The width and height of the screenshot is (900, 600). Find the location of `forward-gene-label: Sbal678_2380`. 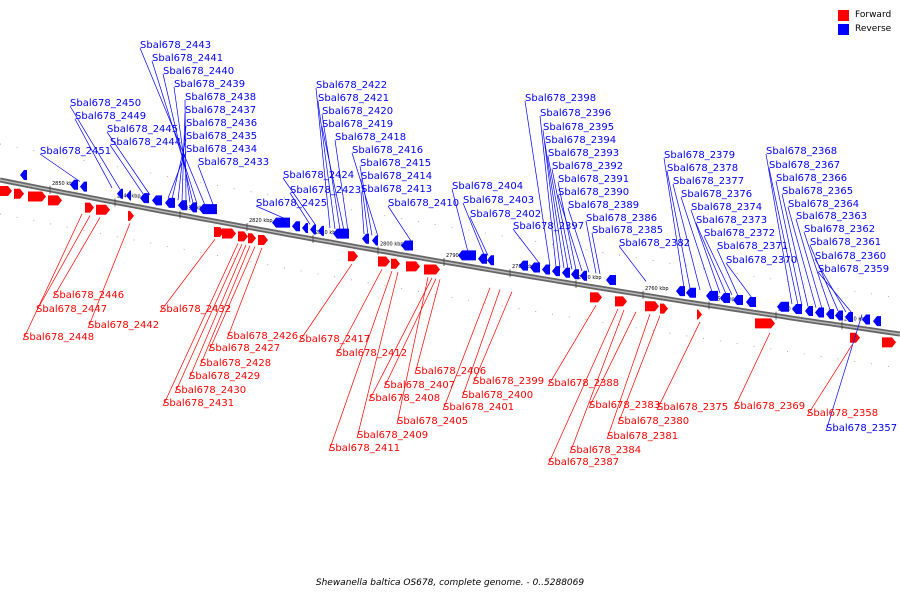

forward-gene-label: Sbal678_2380 is located at coordinates (653, 421).